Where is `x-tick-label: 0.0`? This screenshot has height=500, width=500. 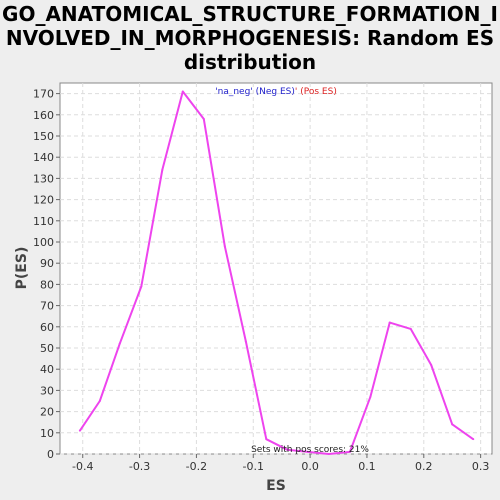
x-tick-label: 0.0 is located at coordinates (310, 466).